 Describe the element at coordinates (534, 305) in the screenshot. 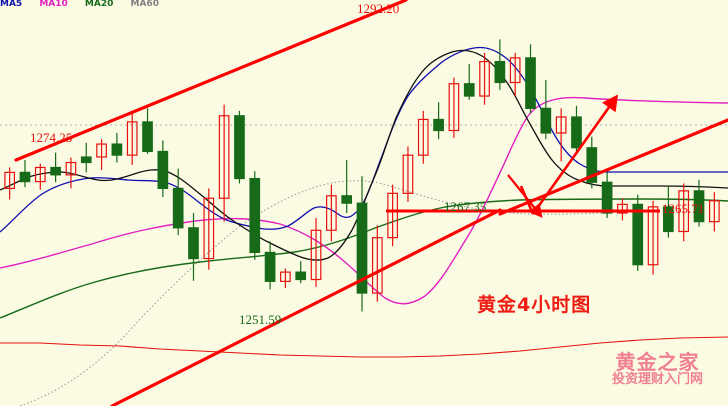

I see `chart-annotation-text: 黄金4小时图` at that location.